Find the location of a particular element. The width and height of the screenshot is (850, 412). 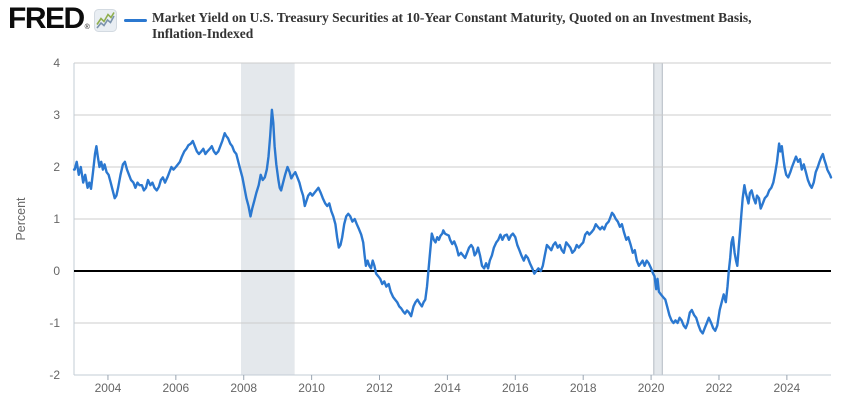

y-axis-label: -1 is located at coordinates (54, 323).